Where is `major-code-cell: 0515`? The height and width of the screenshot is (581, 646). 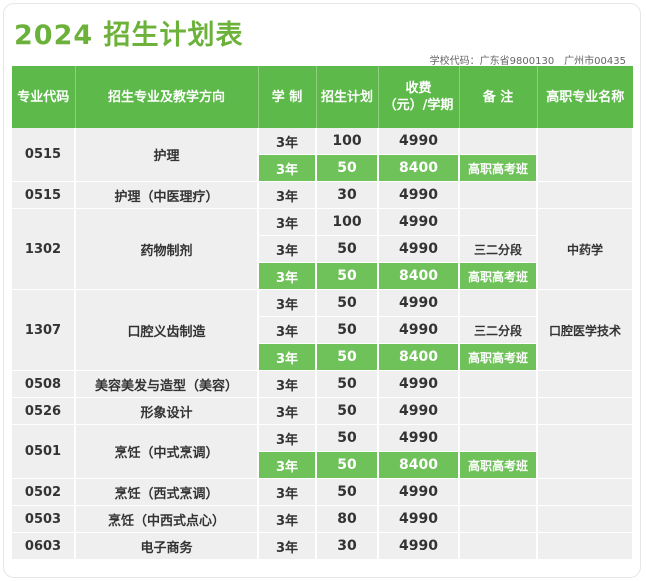
major-code-cell: 0515 is located at coordinates (44, 195).